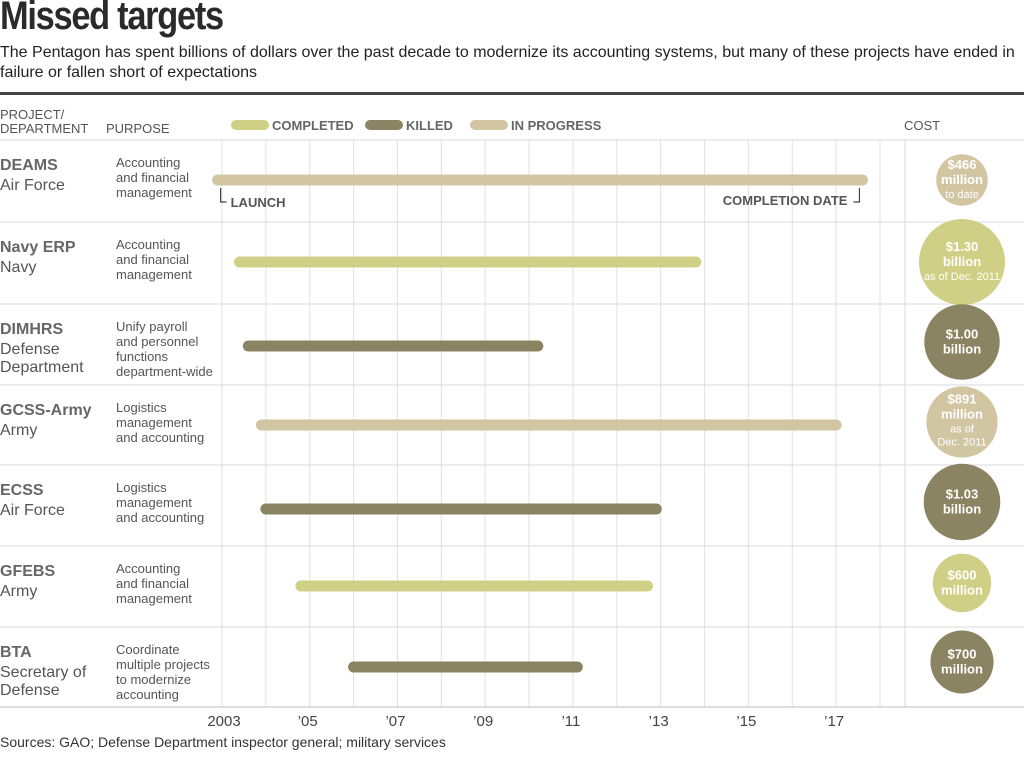 The height and width of the screenshot is (760, 1024). What do you see at coordinates (962, 277) in the screenshot?
I see `cost-note: as of Dec. 2011` at bounding box center [962, 277].